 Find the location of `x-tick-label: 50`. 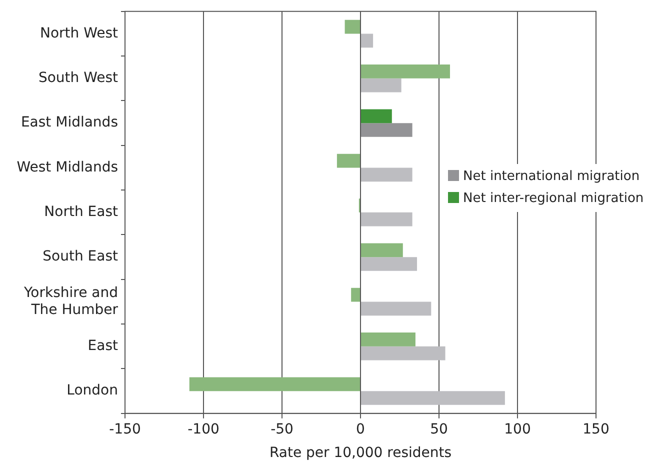

x-tick-label: 50 is located at coordinates (439, 429).